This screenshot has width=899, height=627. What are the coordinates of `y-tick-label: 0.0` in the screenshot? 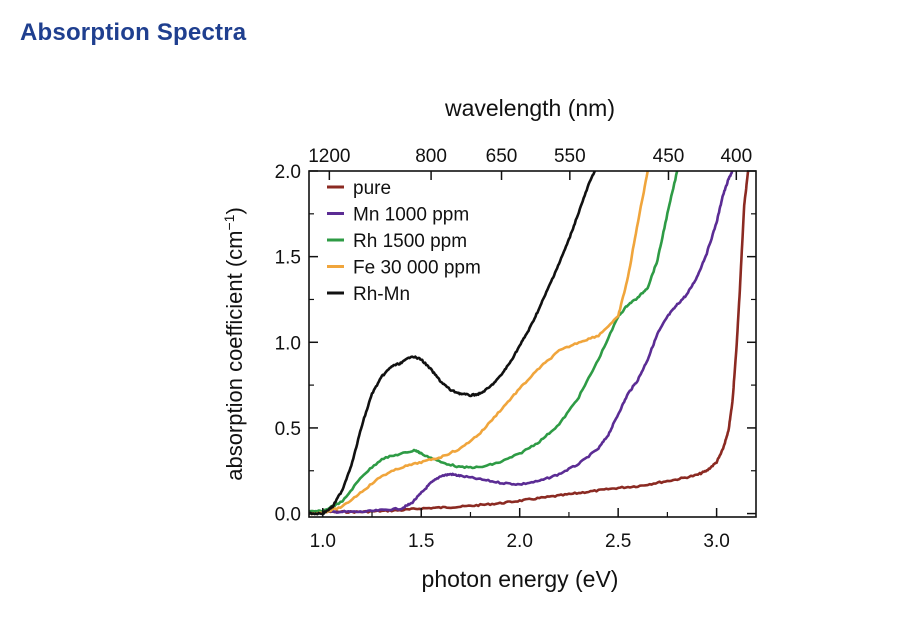 It's located at (288, 515).